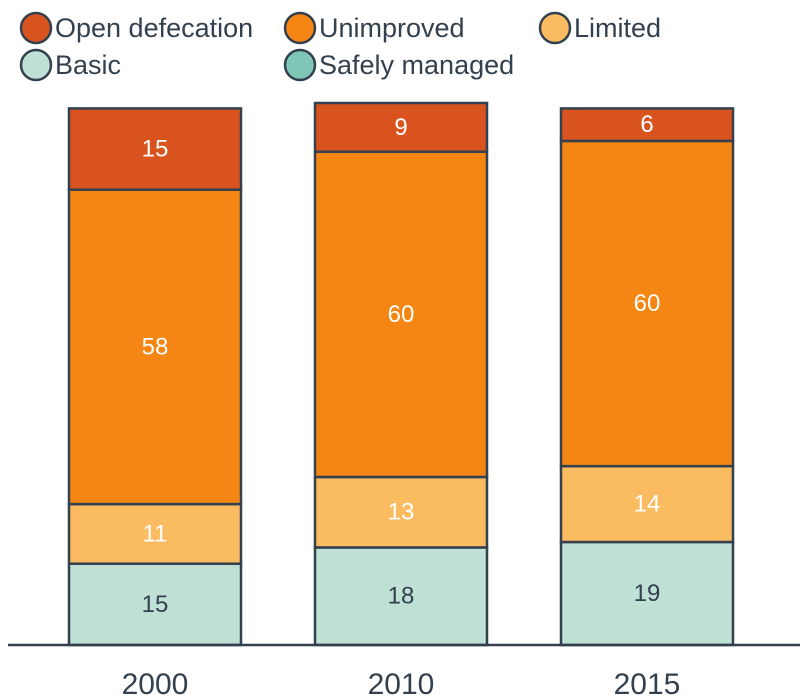  I want to click on data-label-limited-2015: 14, so click(647, 504).